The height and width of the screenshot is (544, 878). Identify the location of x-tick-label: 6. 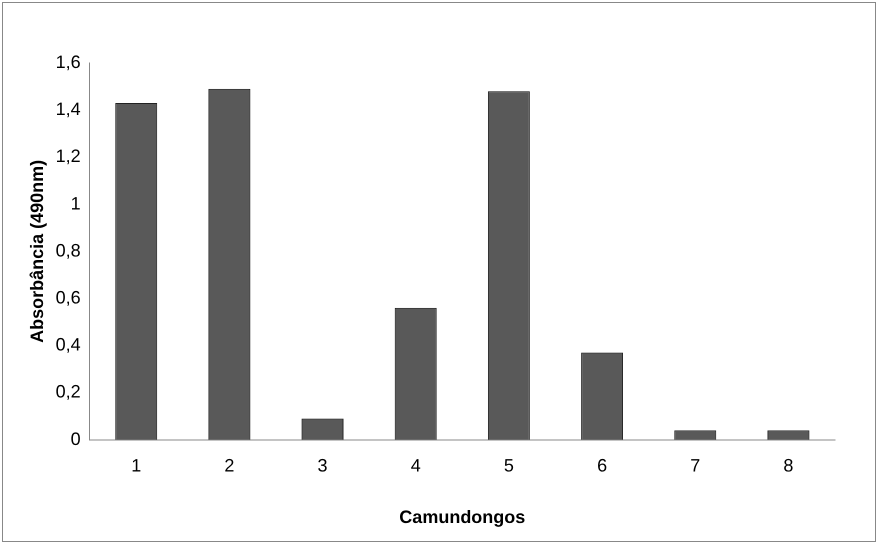
(602, 466).